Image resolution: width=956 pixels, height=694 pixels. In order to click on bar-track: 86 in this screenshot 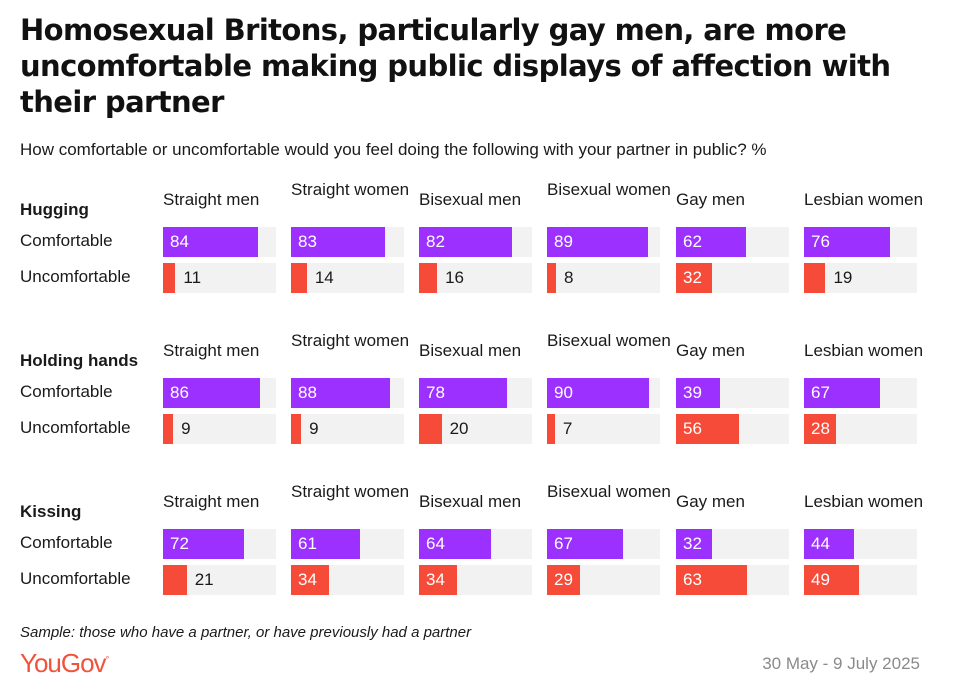, I will do `click(219, 393)`.